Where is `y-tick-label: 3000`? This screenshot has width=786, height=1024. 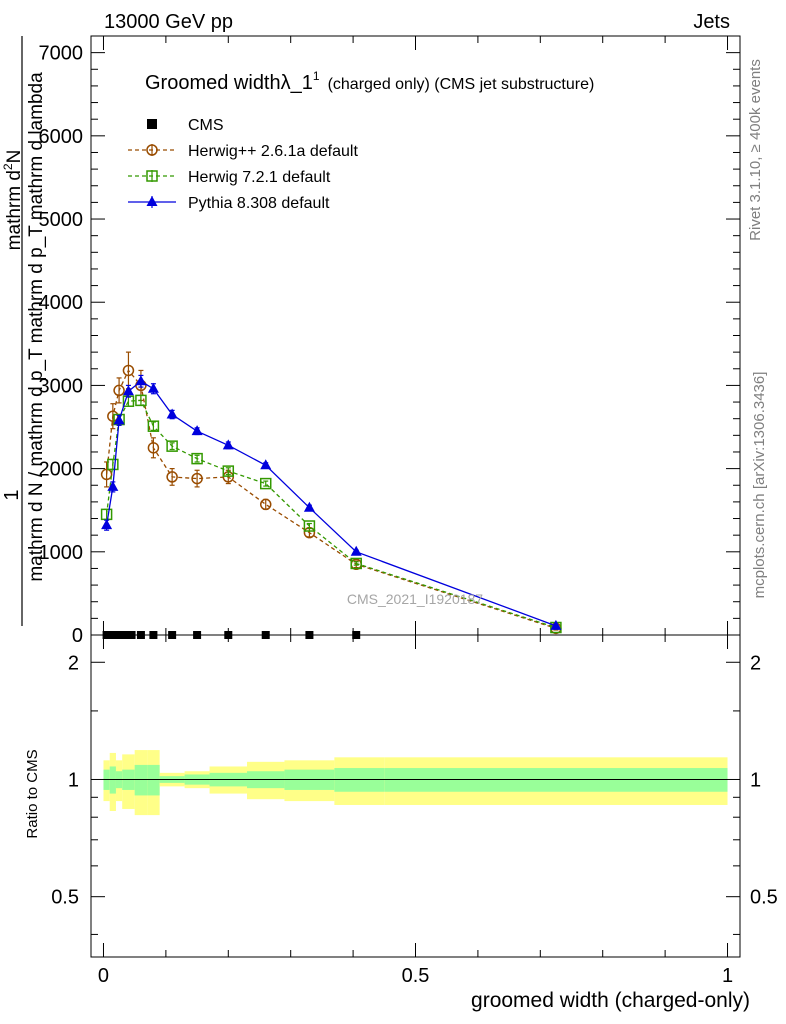 y-tick-label: 3000 is located at coordinates (61, 386).